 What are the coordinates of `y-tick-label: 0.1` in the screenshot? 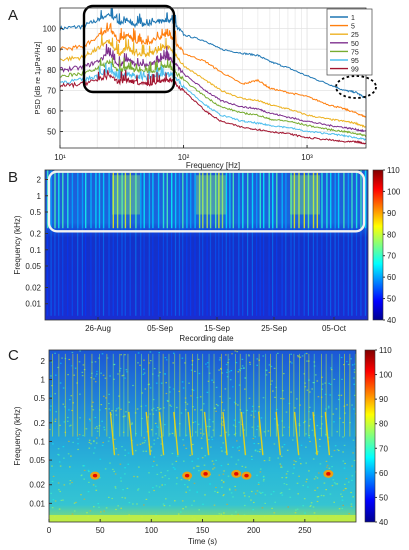 It's located at (40, 441).